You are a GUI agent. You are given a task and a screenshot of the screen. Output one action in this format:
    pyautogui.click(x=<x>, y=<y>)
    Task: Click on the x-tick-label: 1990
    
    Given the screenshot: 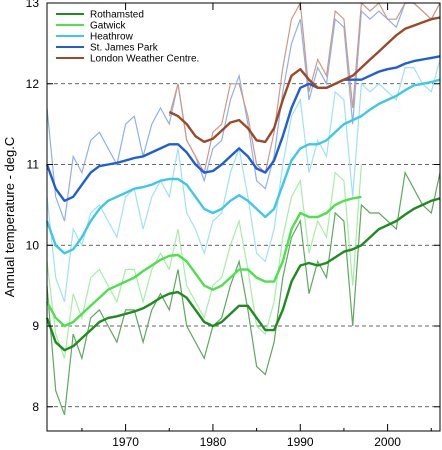 What is the action you would take?
    pyautogui.click(x=300, y=442)
    